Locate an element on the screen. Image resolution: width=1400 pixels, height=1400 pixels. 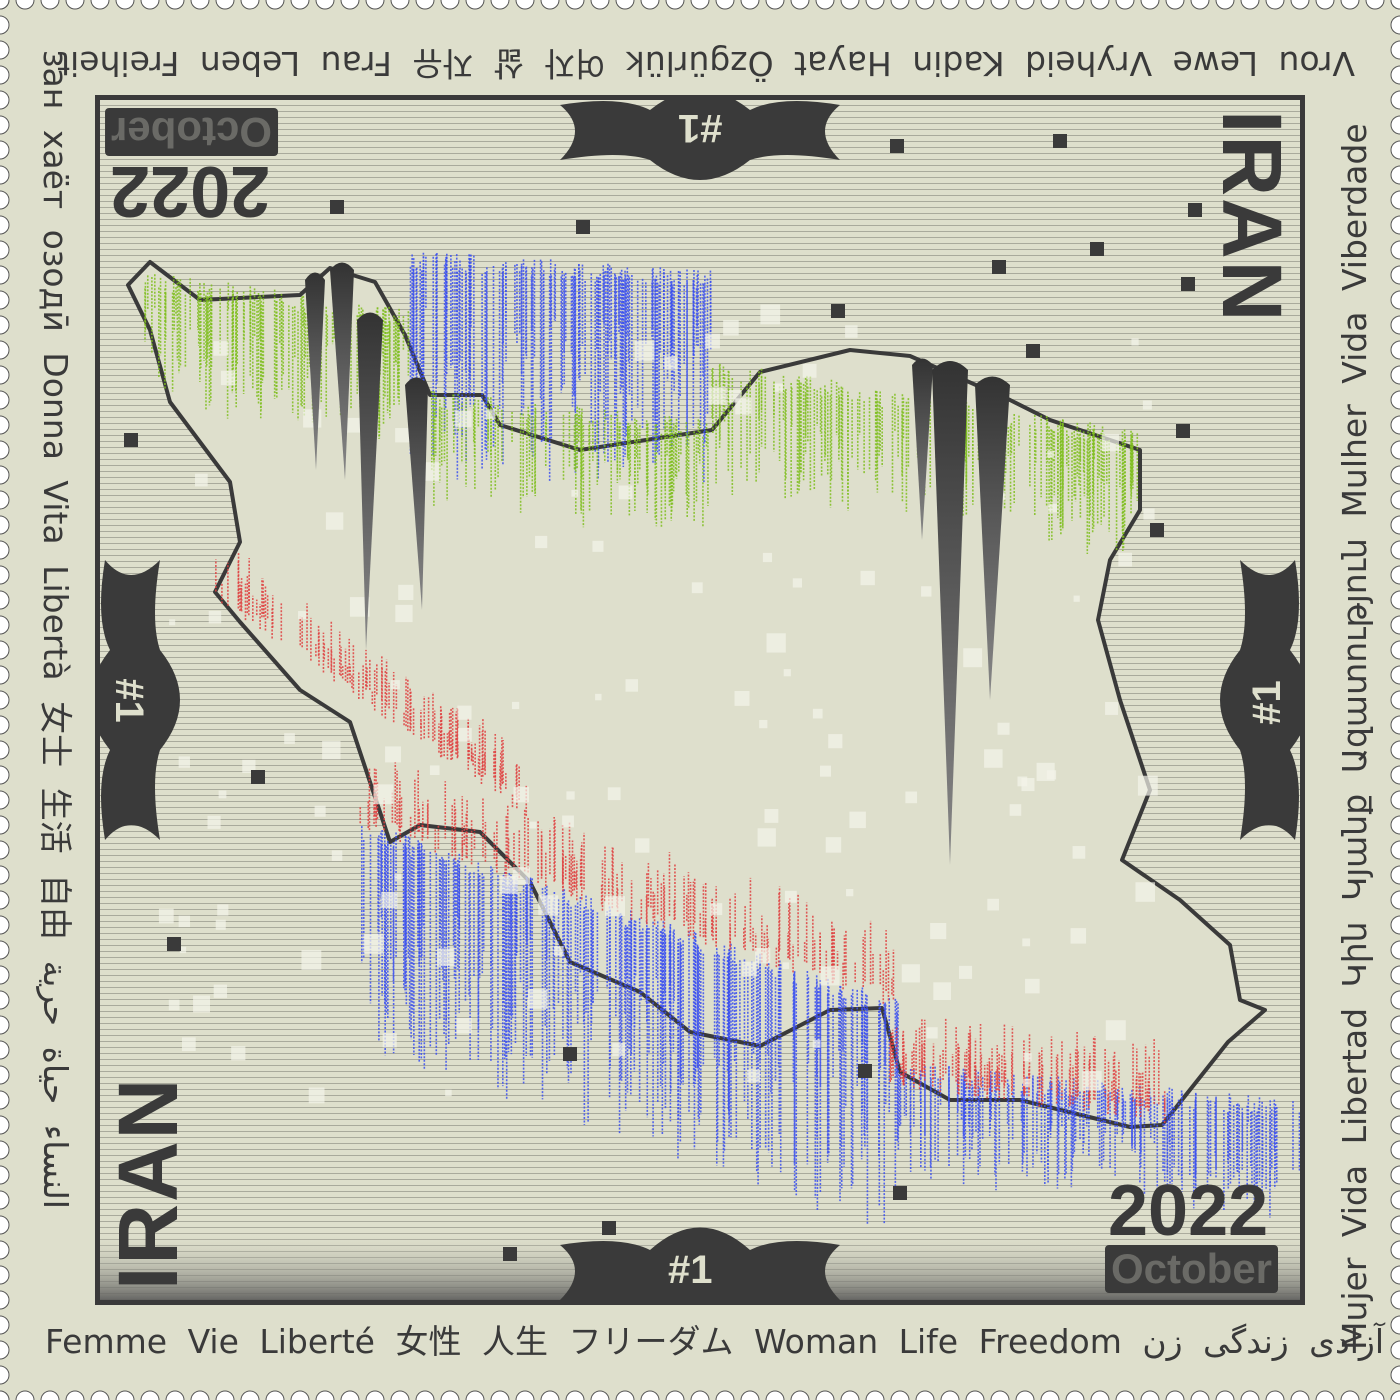
drip is located at coordinates (950, 613).